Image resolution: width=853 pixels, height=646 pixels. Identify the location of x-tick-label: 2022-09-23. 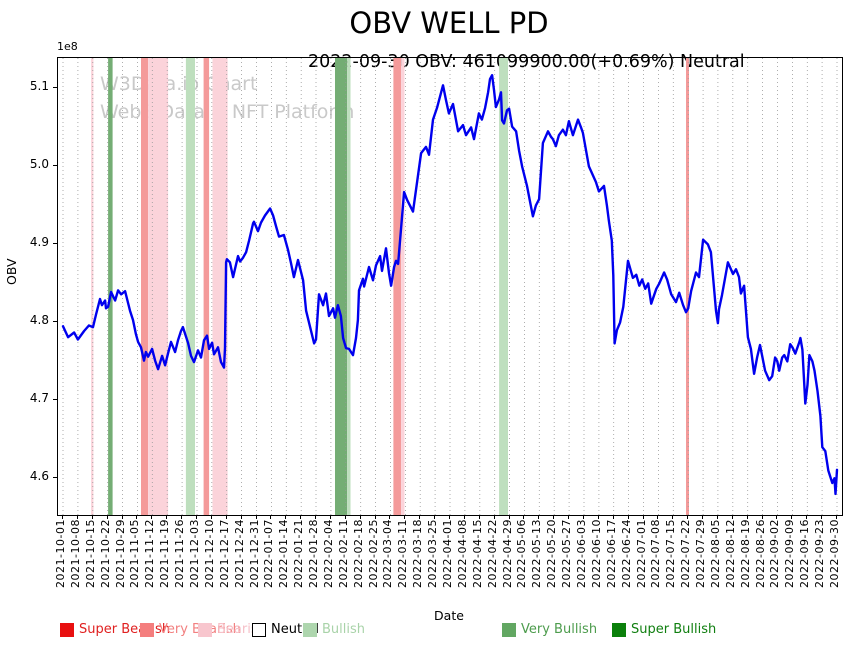
(820, 553).